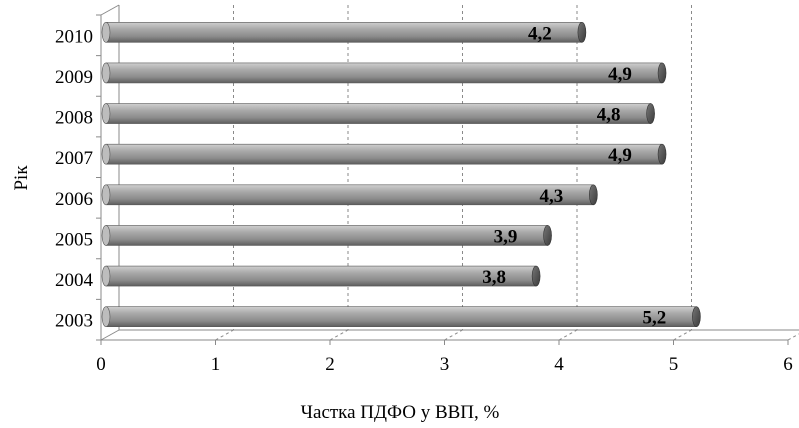  Describe the element at coordinates (494, 277) in the screenshot. I see `data-label-2004: 3,8` at that location.